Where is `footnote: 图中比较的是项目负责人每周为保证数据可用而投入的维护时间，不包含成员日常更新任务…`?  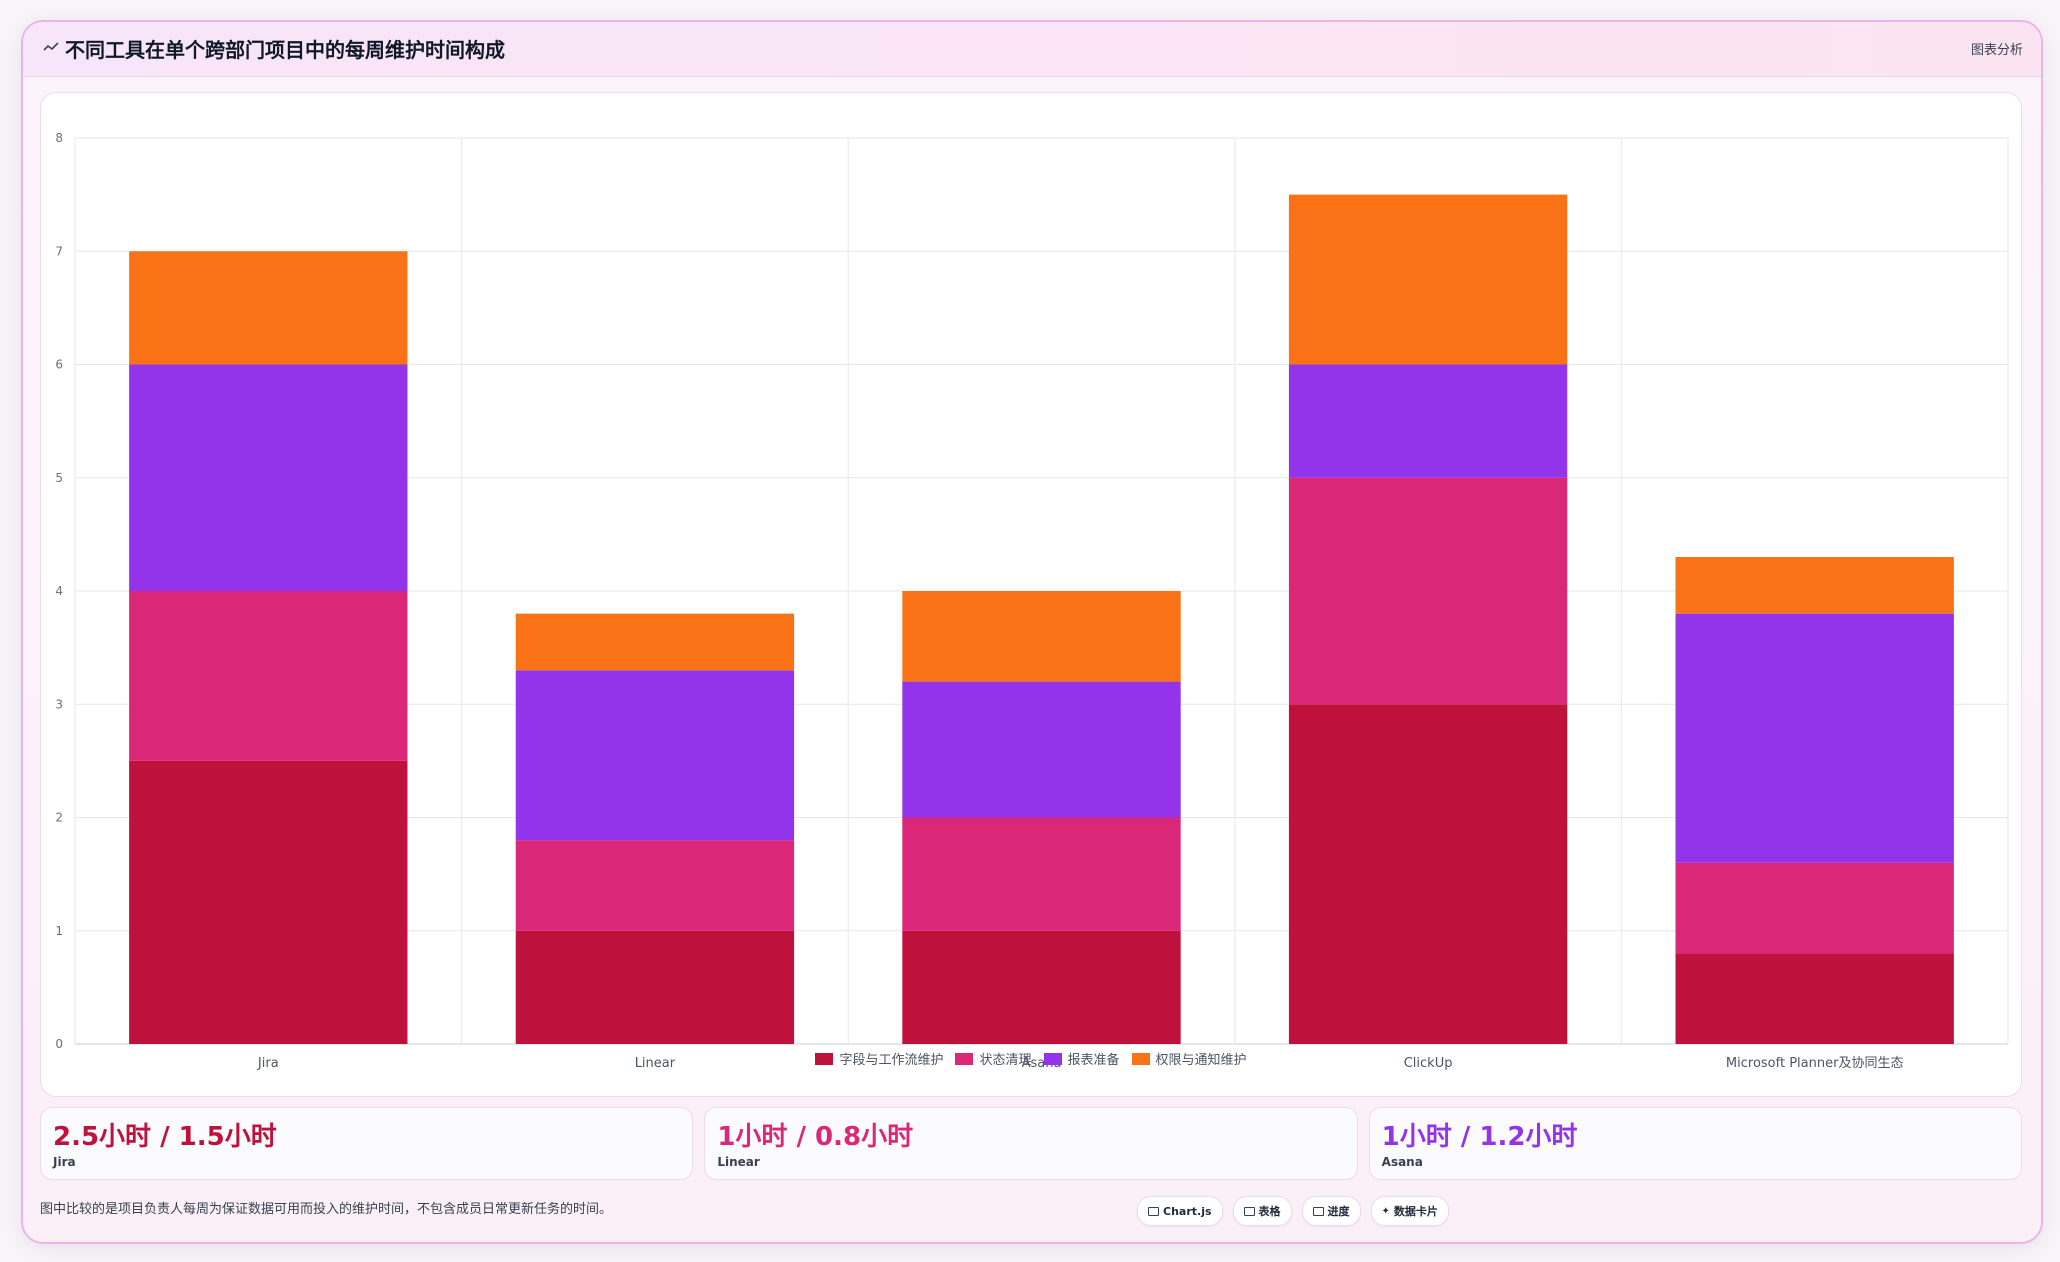 footnote: 图中比较的是项目负责人每周为保证数据可用而投入的维护时间，不包含成员日常更新任务… is located at coordinates (326, 1209).